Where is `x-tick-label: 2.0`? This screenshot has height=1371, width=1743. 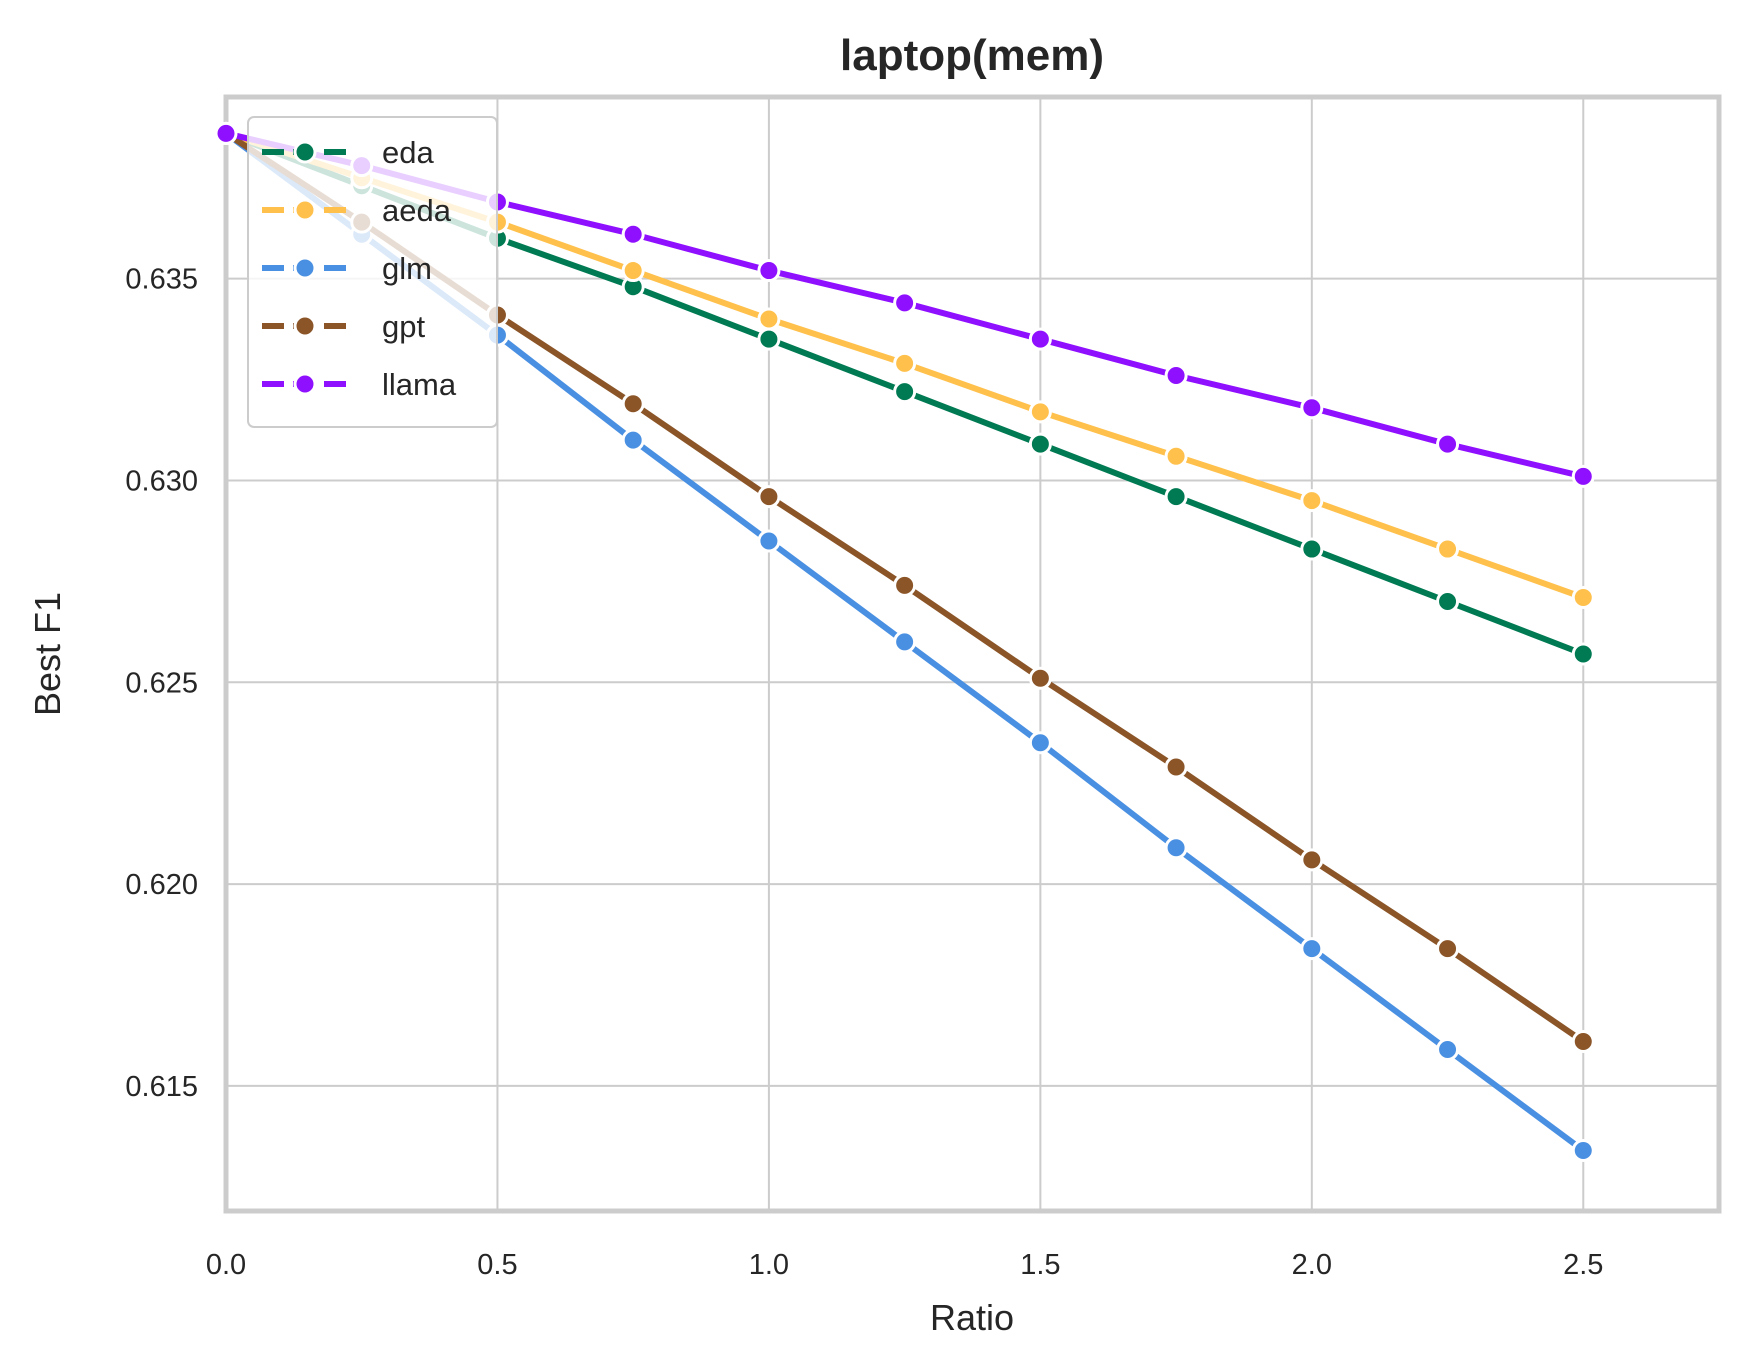
x-tick-label: 2.0 is located at coordinates (1312, 1265).